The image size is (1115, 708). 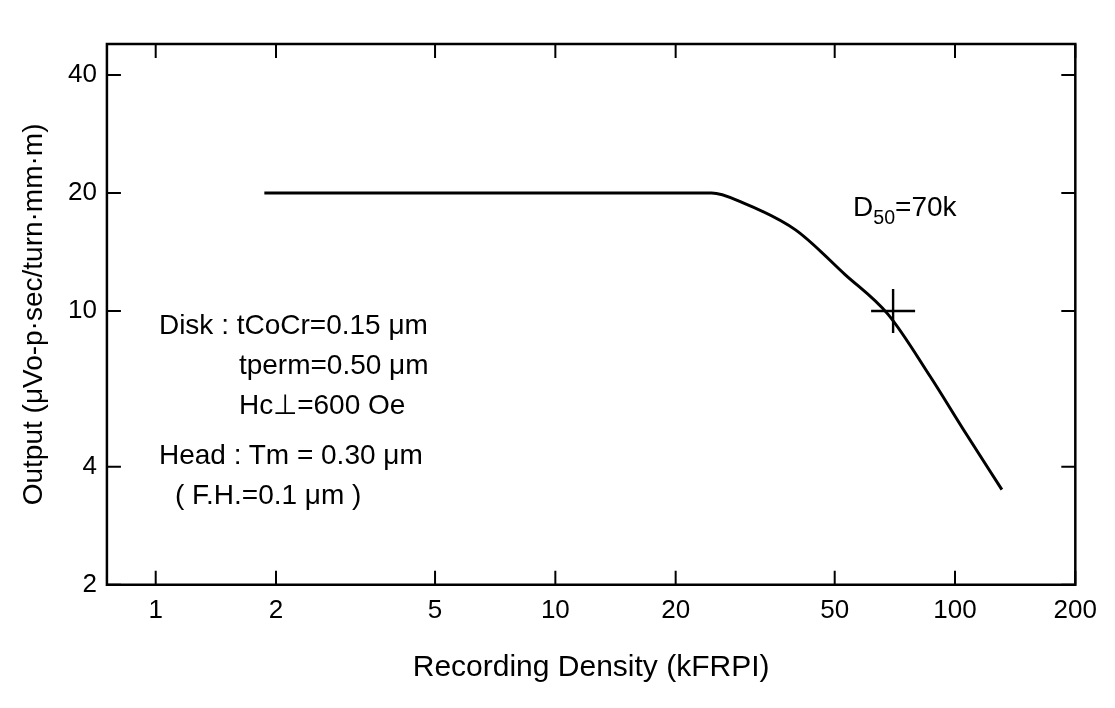 I want to click on y-tick-label: 10, so click(x=82, y=309).